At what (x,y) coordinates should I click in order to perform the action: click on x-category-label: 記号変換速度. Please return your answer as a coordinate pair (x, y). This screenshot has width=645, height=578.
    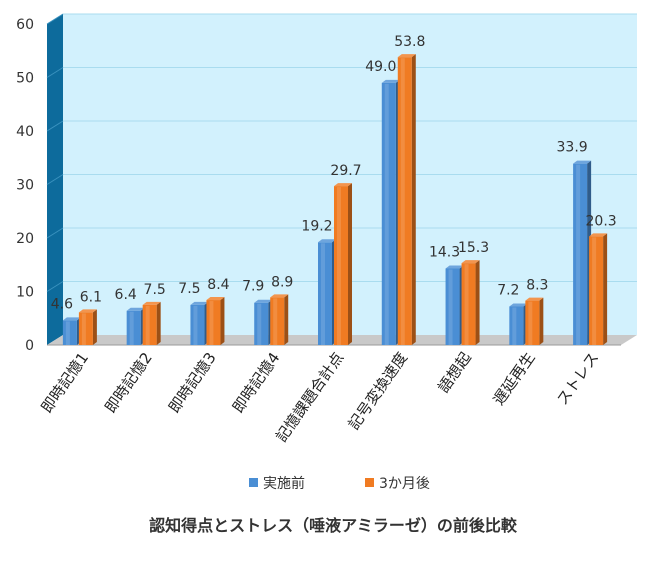
    Looking at the image, I should click on (378, 391).